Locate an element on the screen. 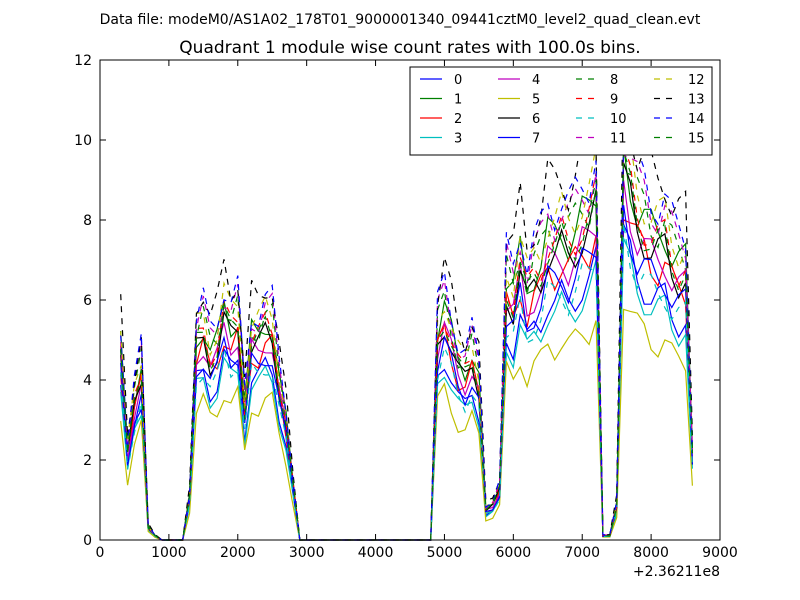 The width and height of the screenshot is (800, 600). legend-label-11: 11 is located at coordinates (618, 139).